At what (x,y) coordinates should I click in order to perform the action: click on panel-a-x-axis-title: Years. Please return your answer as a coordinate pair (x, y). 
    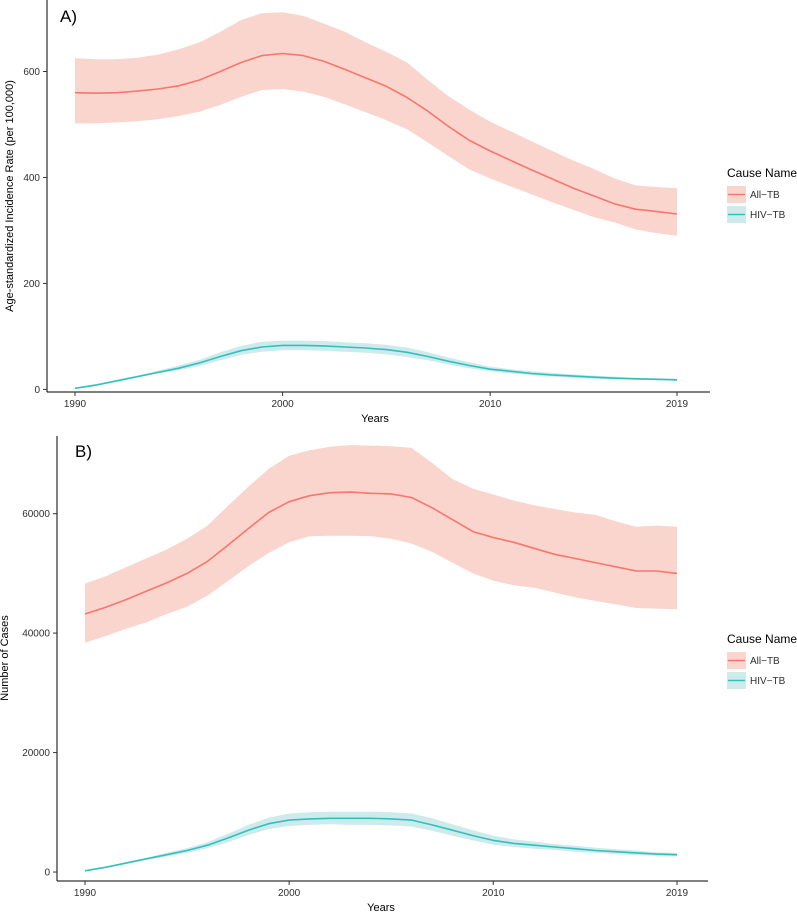
    Looking at the image, I should click on (375, 419).